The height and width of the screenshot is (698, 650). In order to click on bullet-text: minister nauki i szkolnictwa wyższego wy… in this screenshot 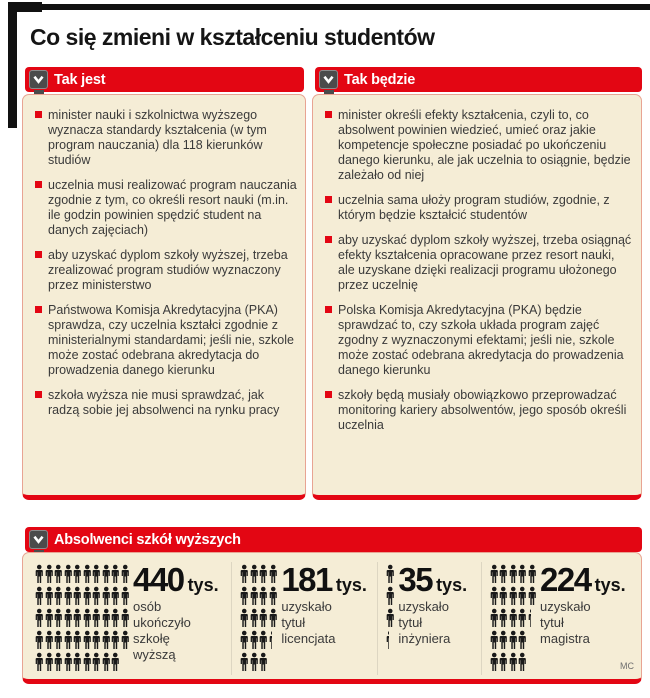, I will do `click(157, 137)`.